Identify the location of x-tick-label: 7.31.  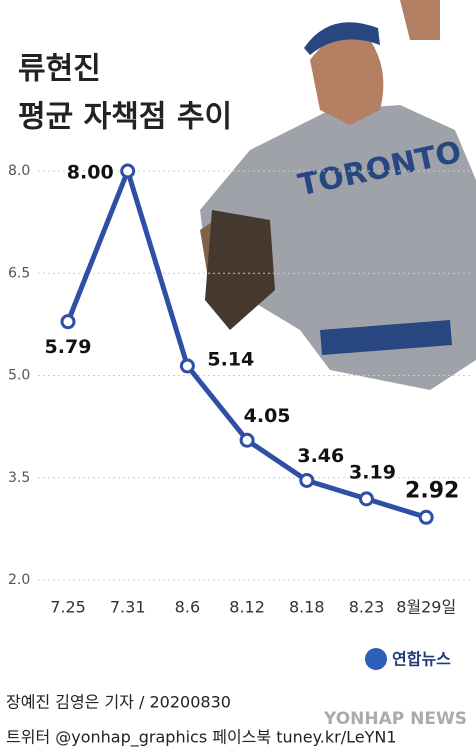
(128, 607).